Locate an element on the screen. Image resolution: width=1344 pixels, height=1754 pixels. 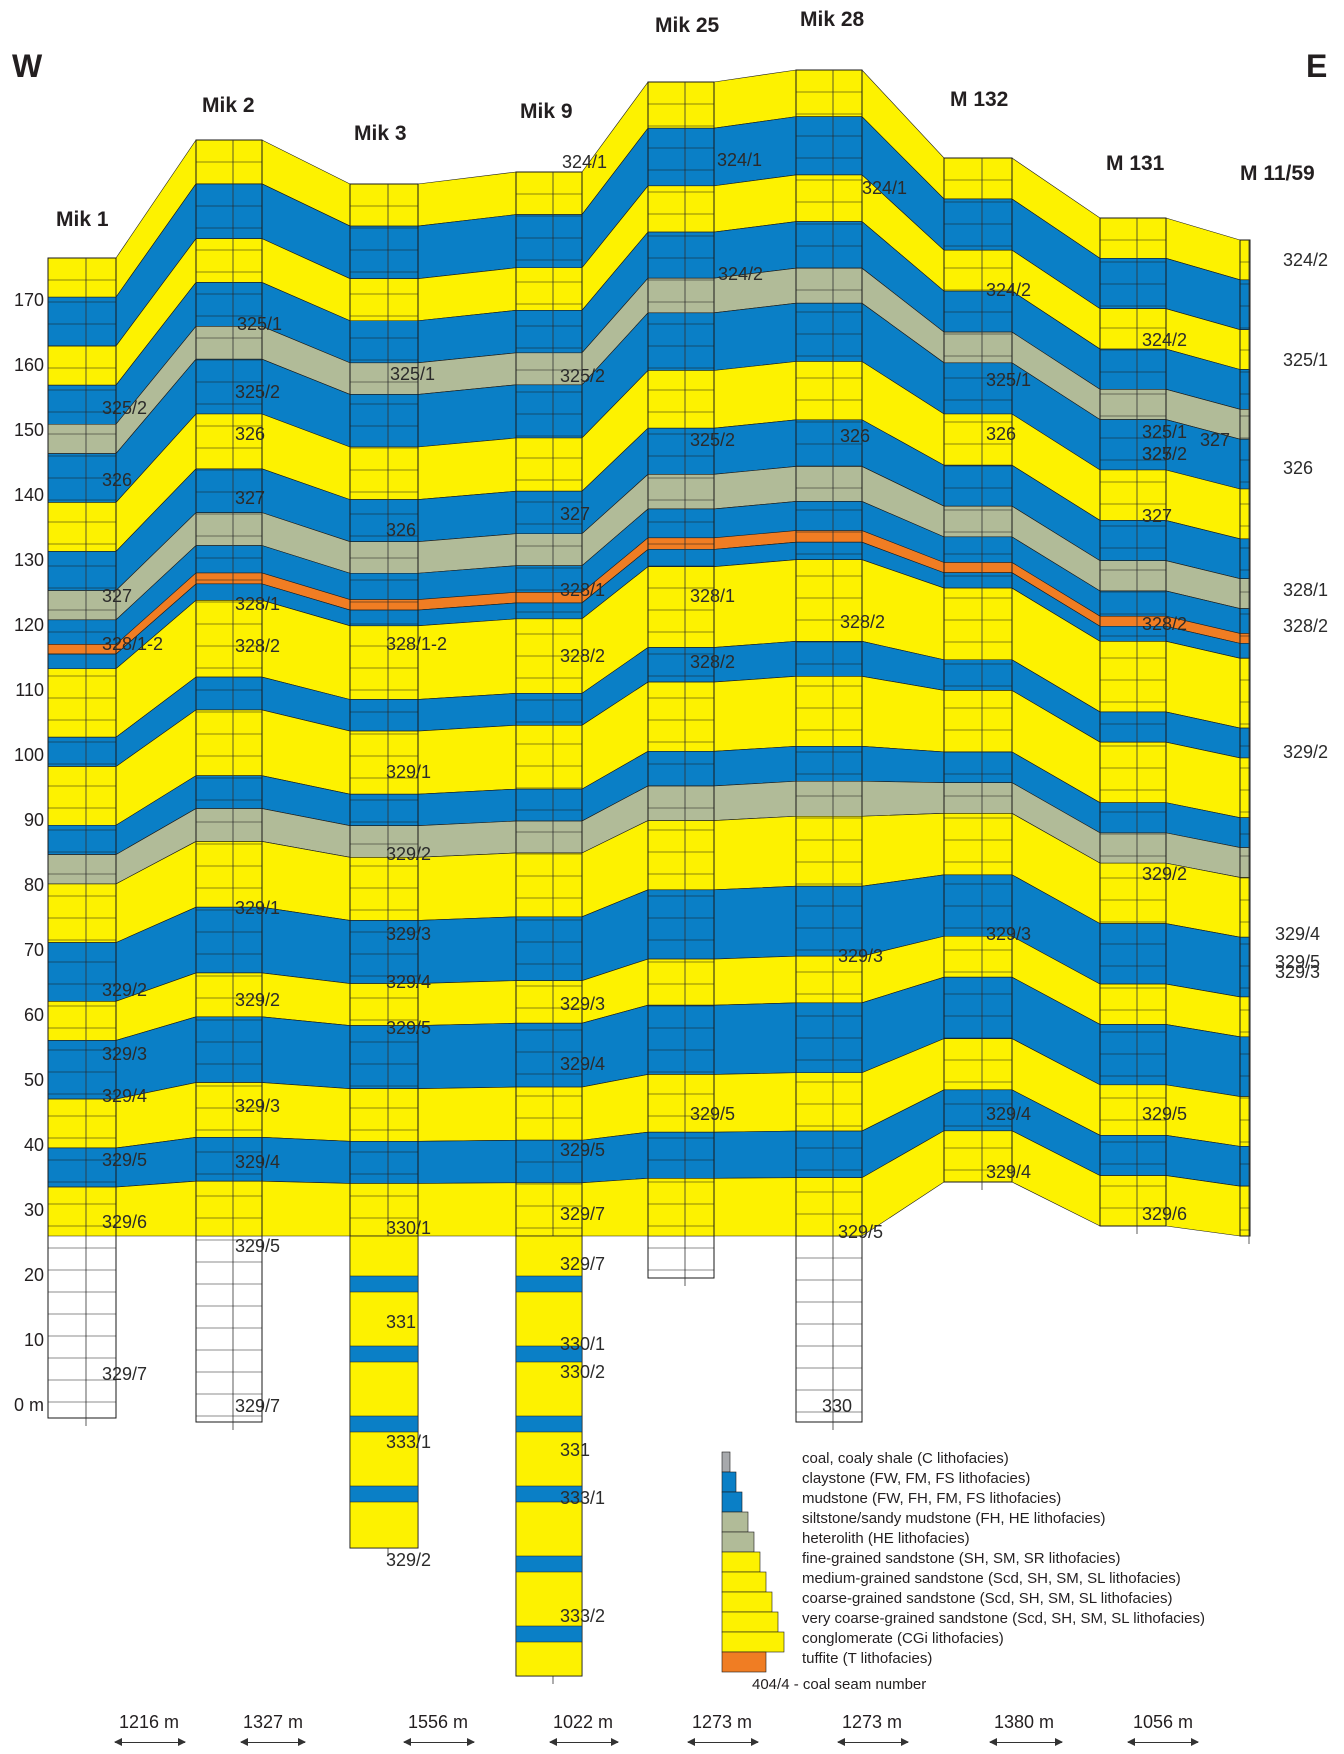
well-name-mik9: Mik 9 is located at coordinates (546, 111).